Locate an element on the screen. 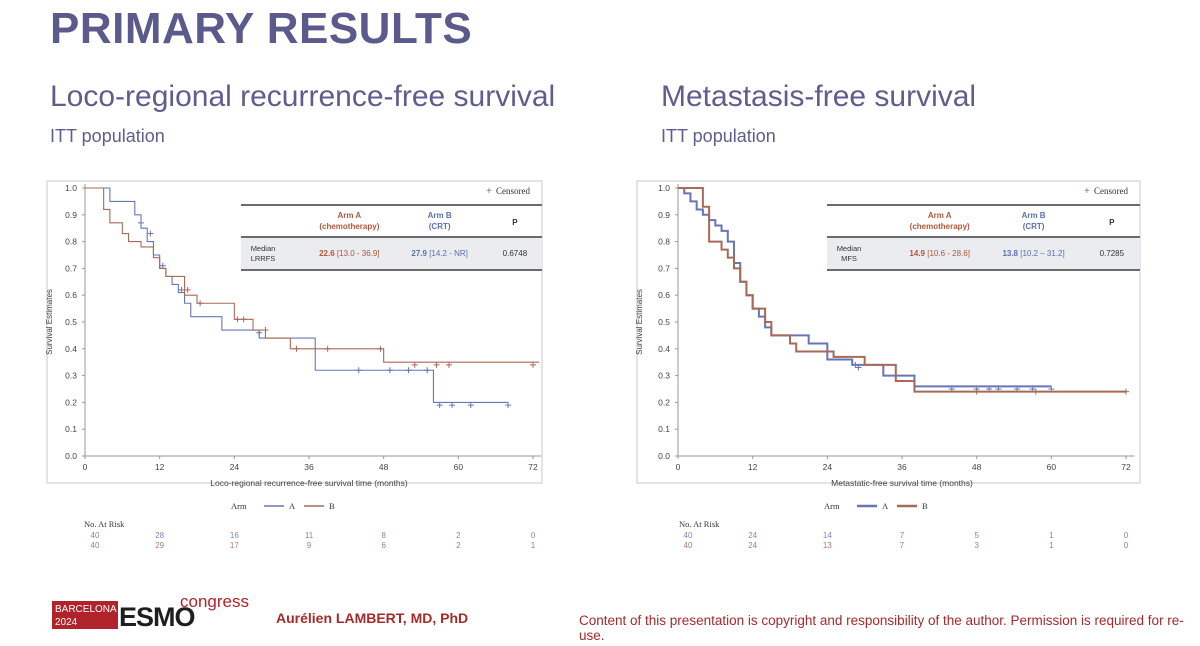 The height and width of the screenshot is (646, 1200). left-subtitle: ITT population is located at coordinates (107, 136).